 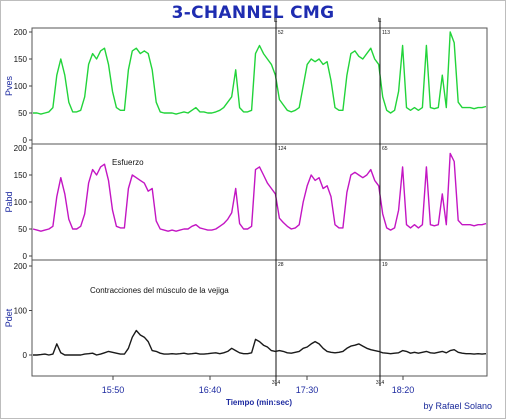 I want to click on marker-value-label: 28, so click(x=281, y=265).